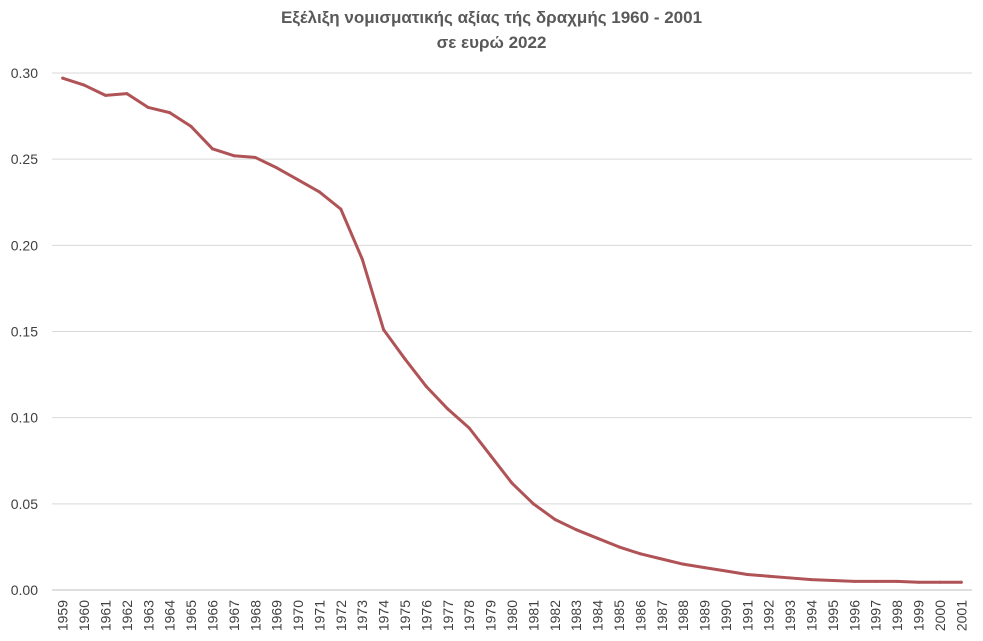 The image size is (983, 641). Describe the element at coordinates (63, 615) in the screenshot. I see `x-tick-label: 1959` at that location.